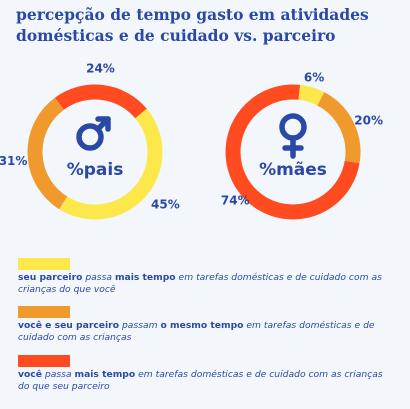 This screenshot has width=410, height=409. I want to click on legend-text-part: seu parceiro, so click(50, 277).